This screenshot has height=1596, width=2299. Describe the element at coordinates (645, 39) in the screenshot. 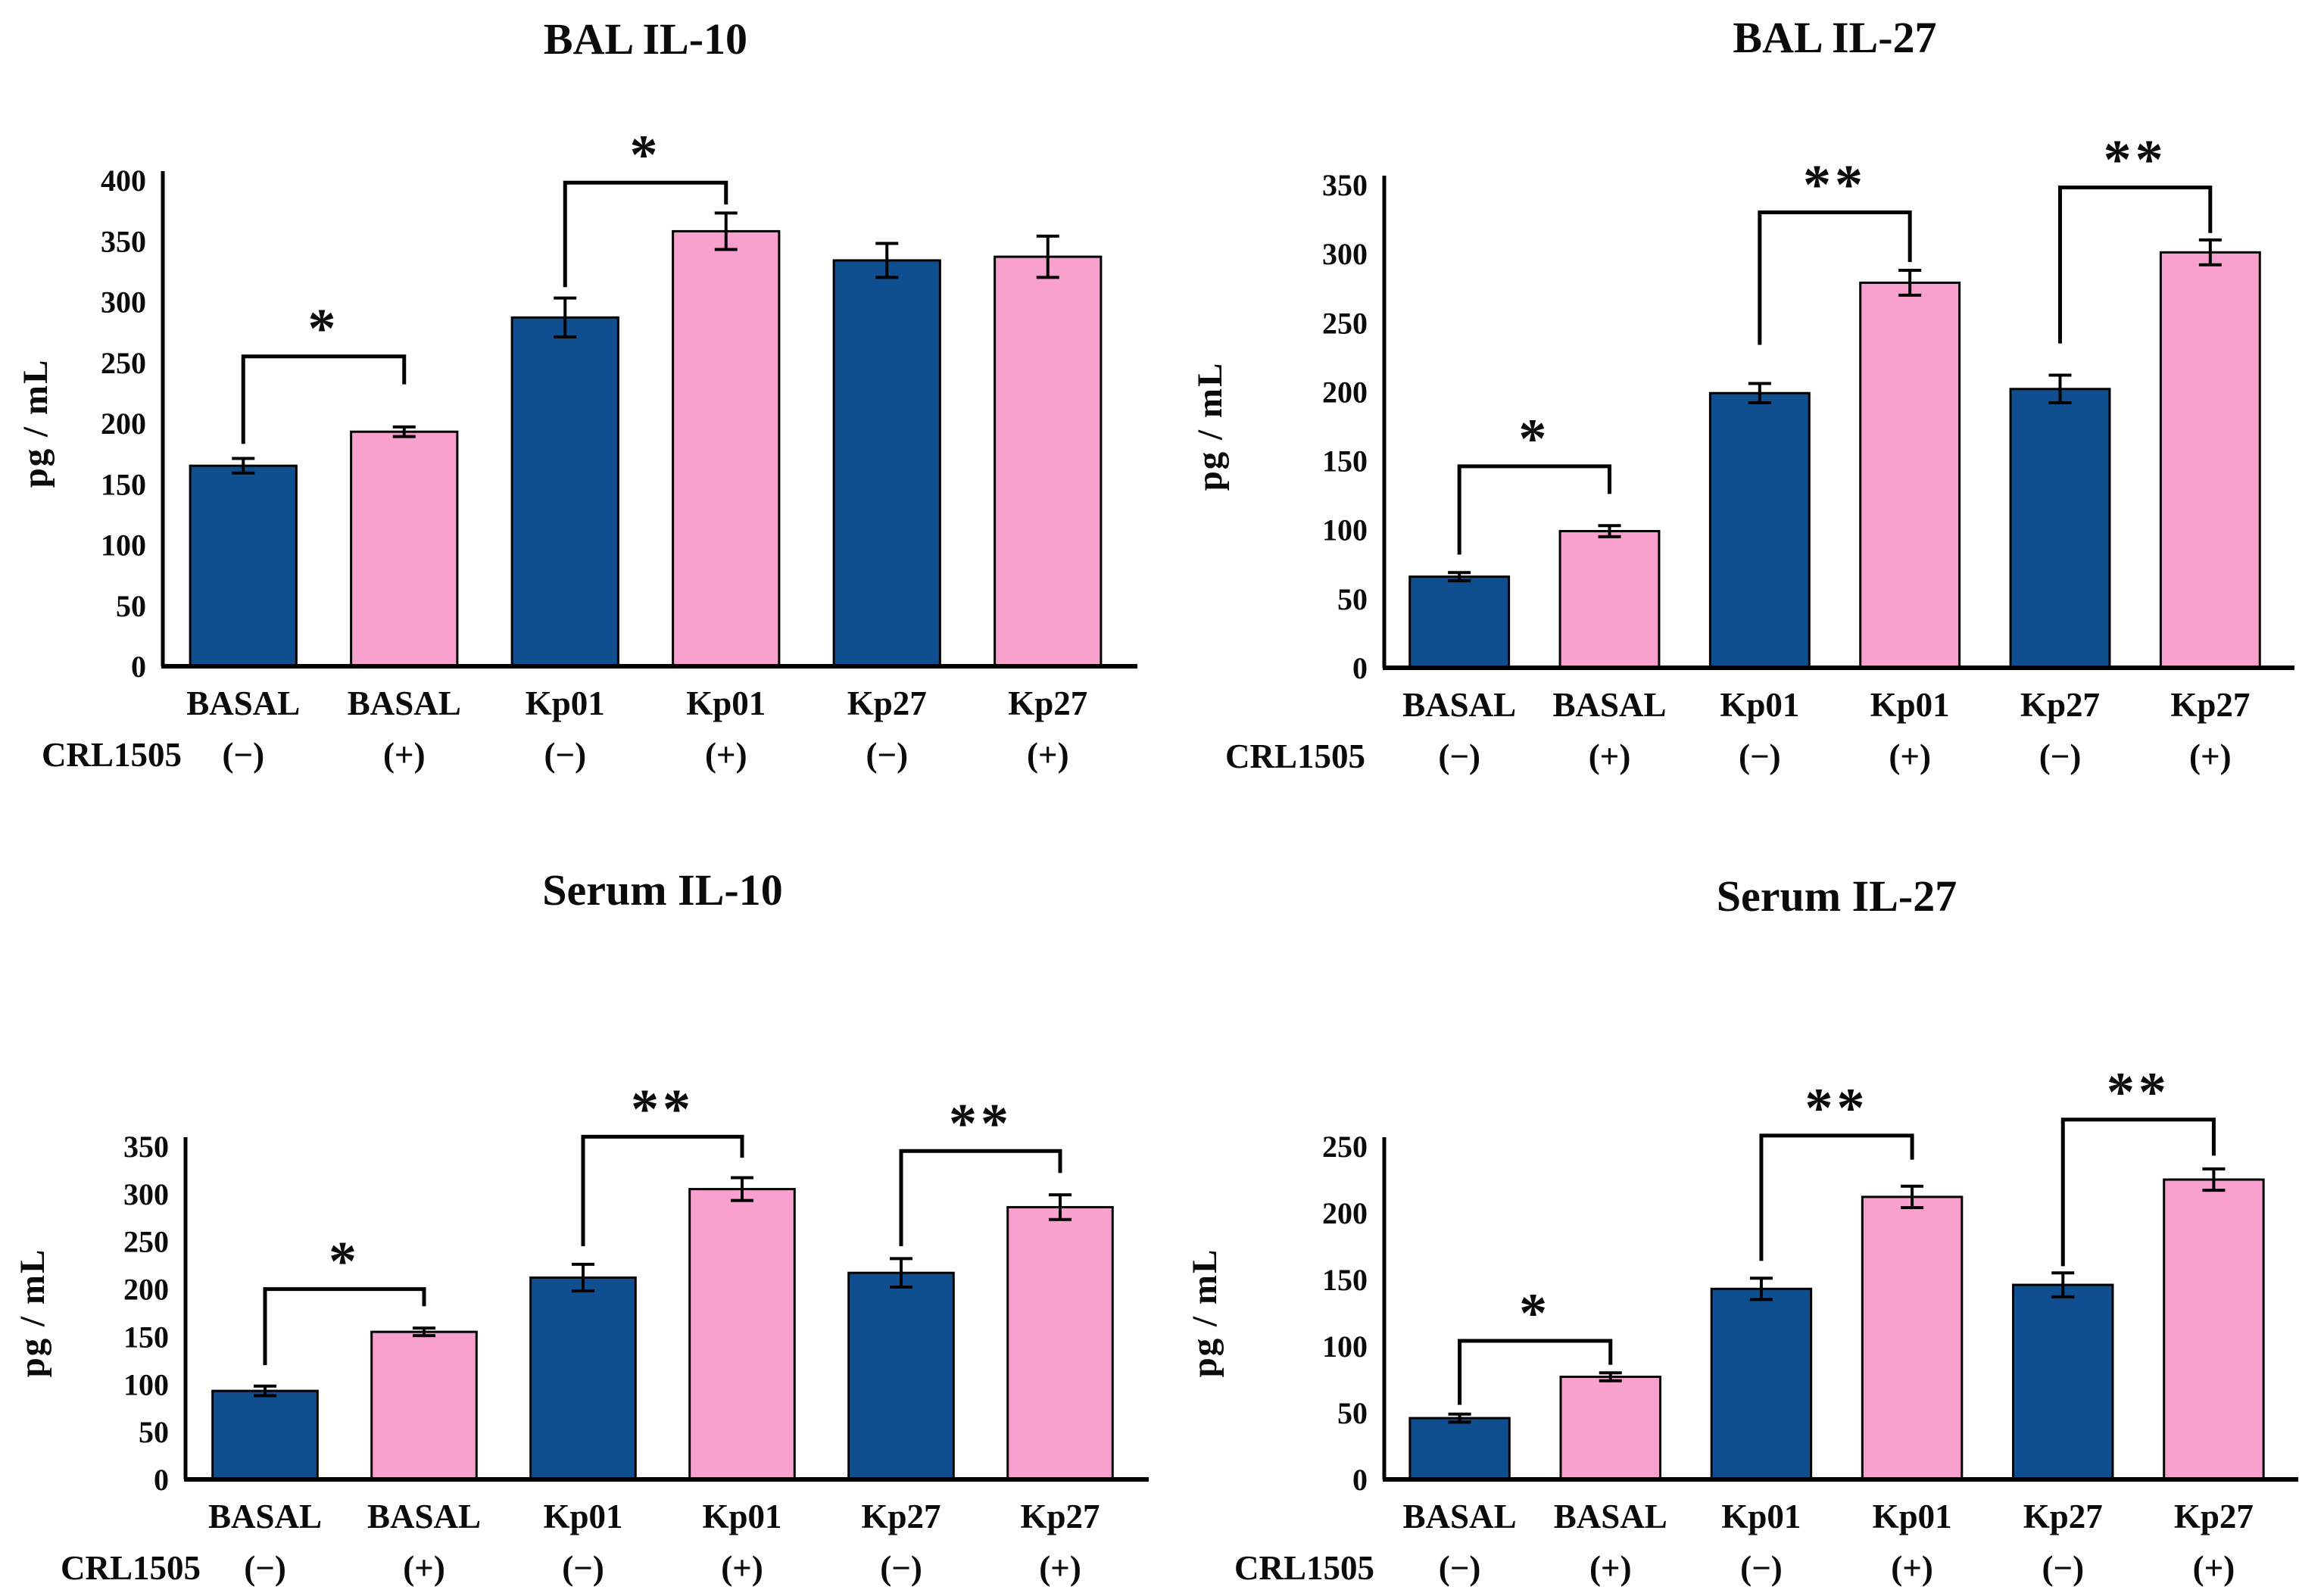

I see `chart-title-bal-il10: BAL IL-10` at that location.